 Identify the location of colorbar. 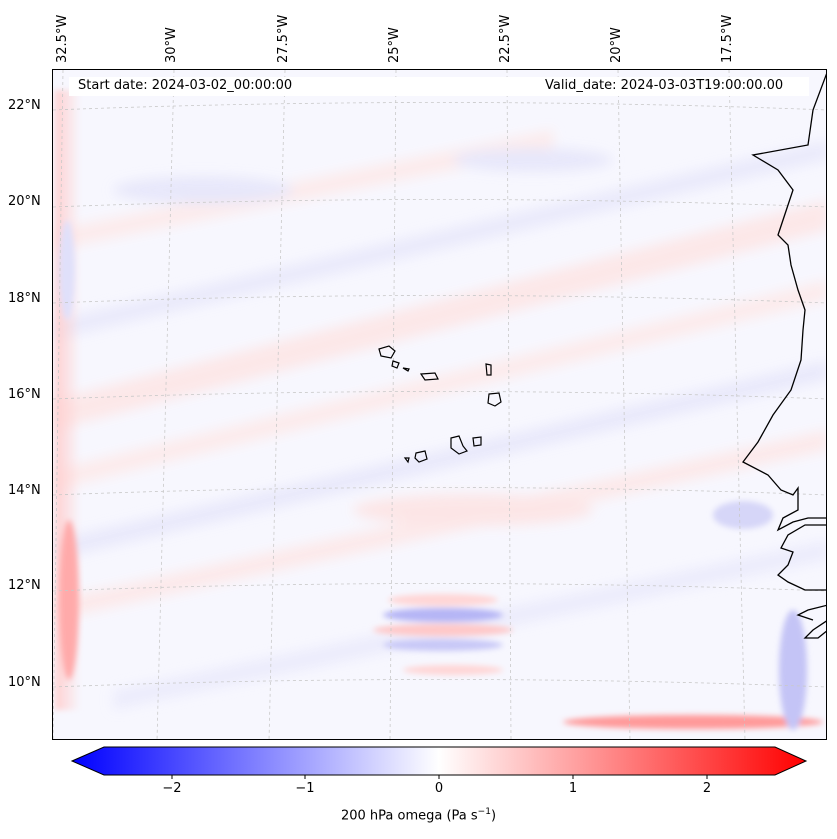
(439, 762).